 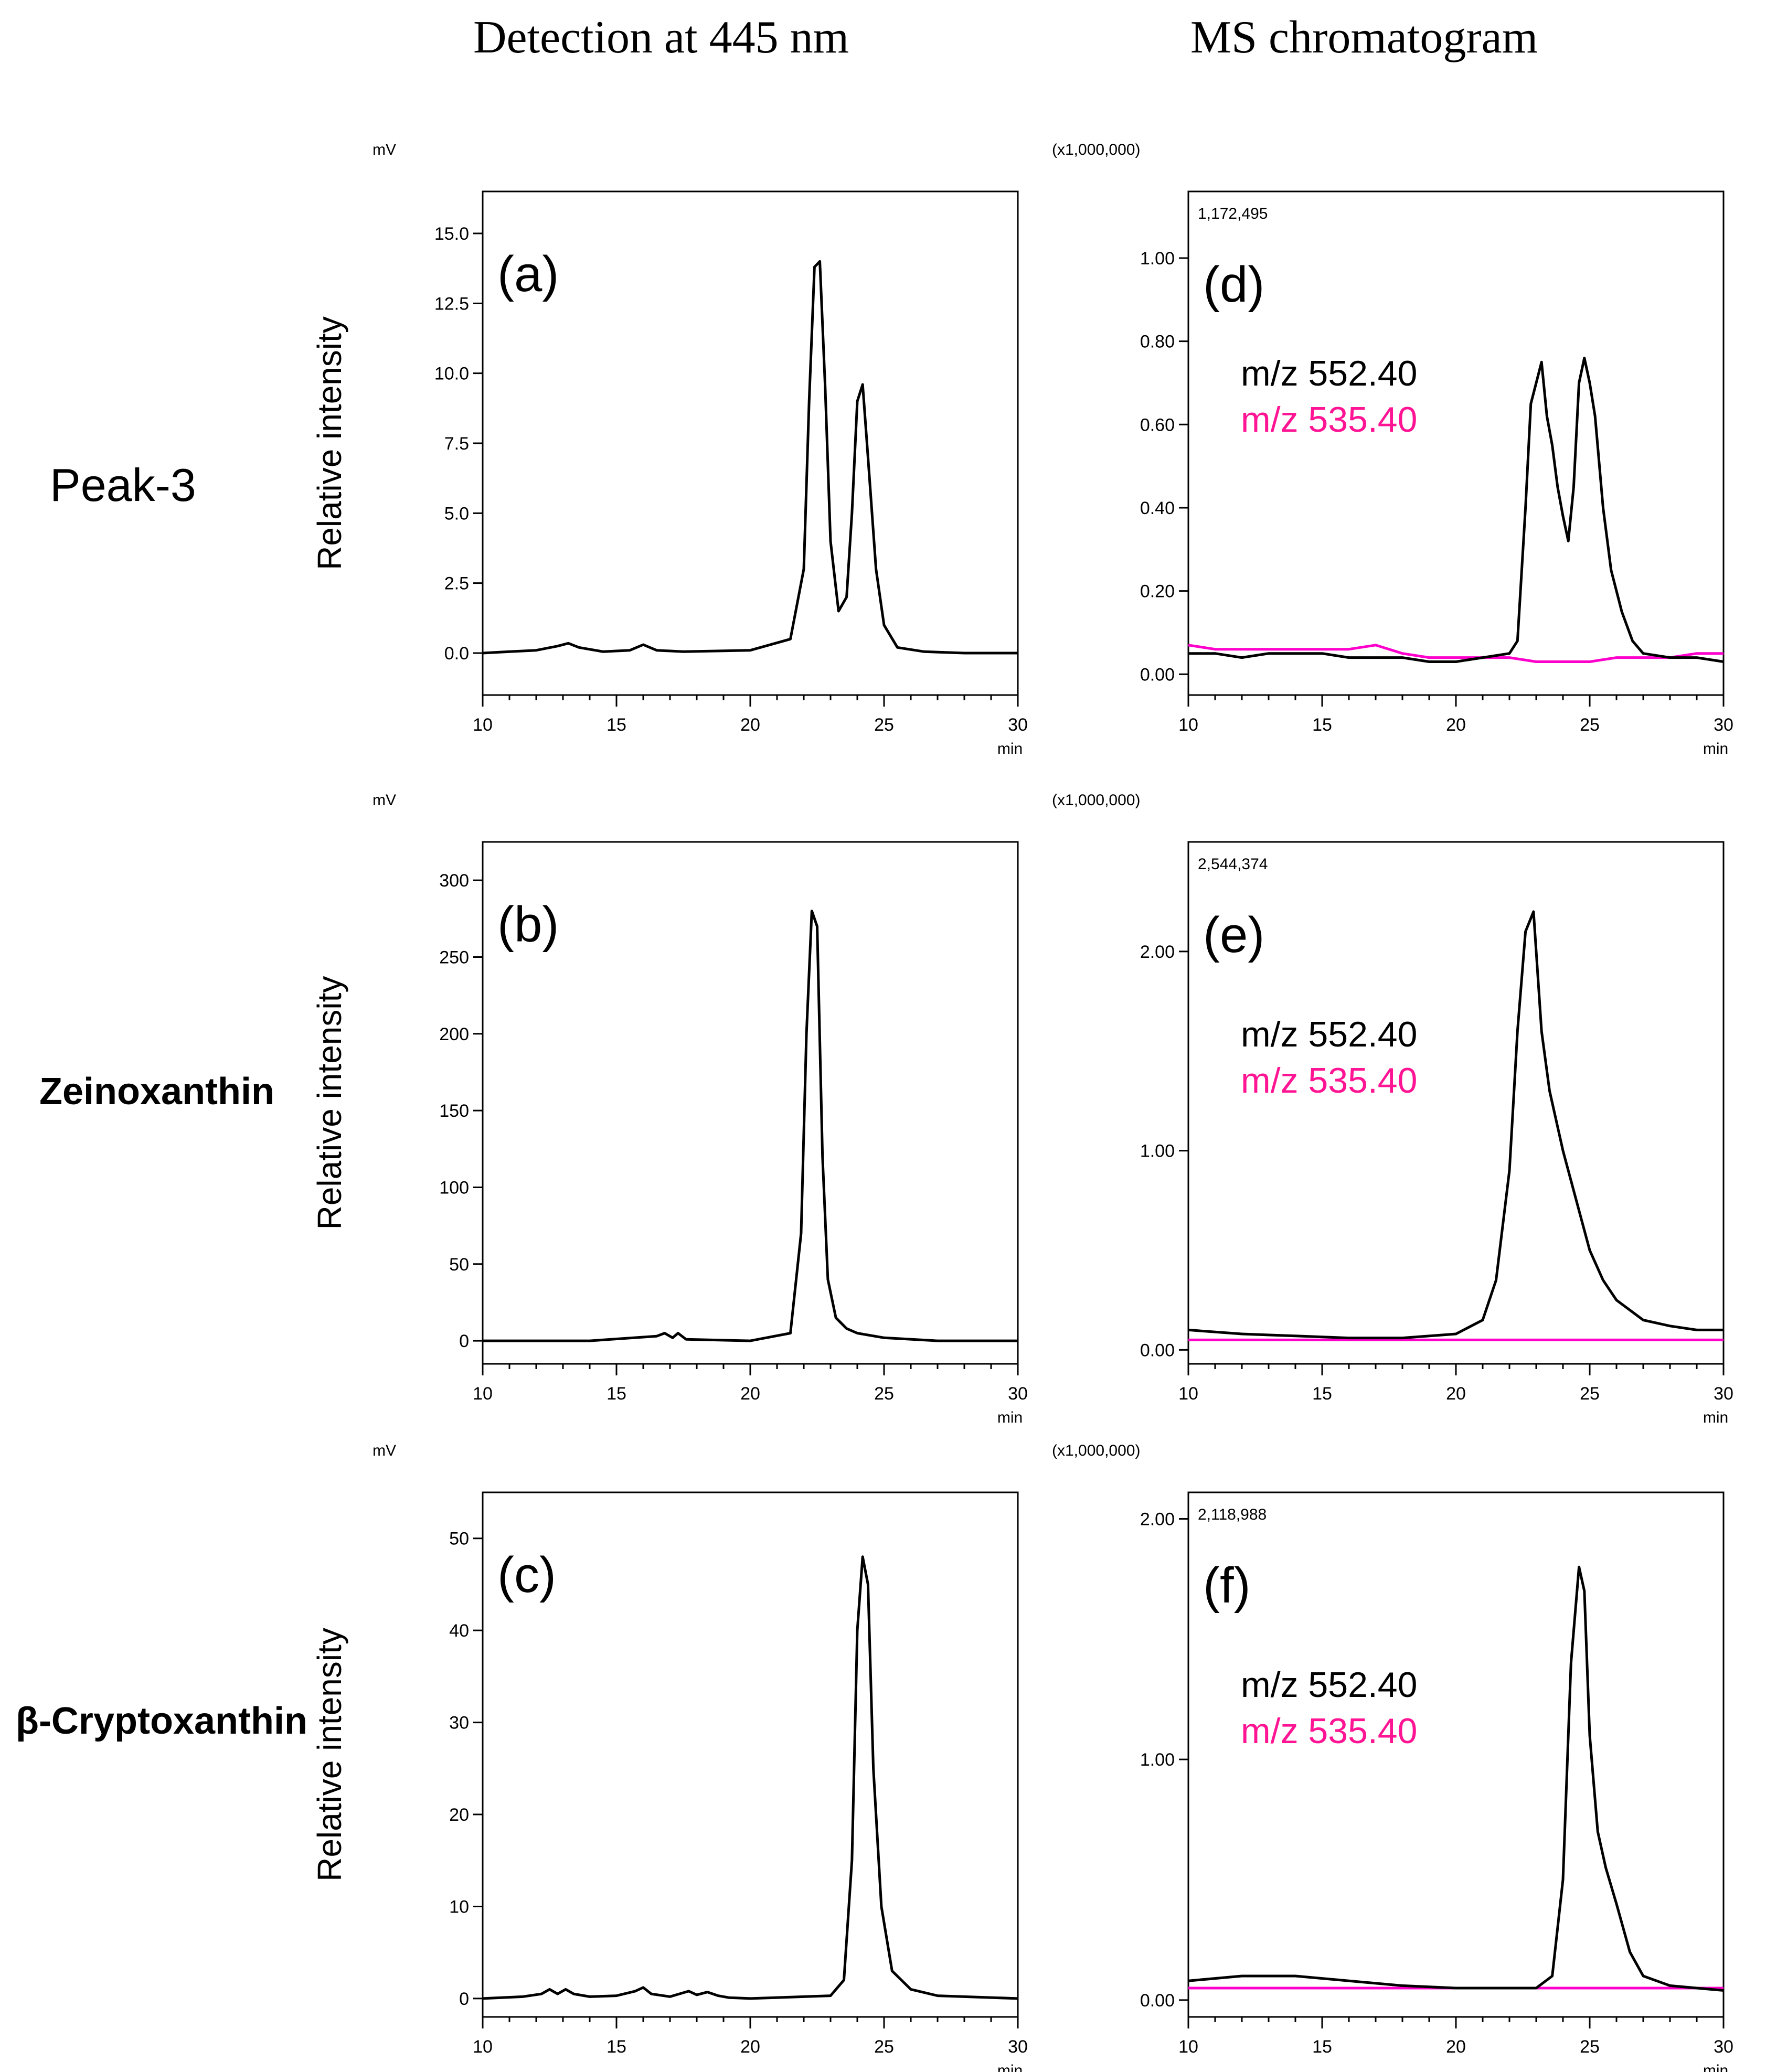 I want to click on panel-label: (d), so click(x=1233, y=285).